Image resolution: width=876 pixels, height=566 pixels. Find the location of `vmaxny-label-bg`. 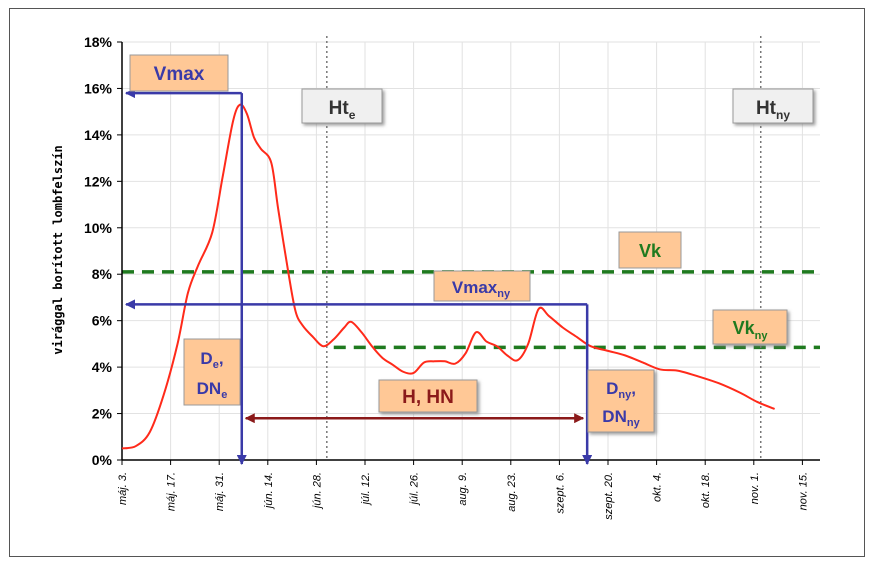

vmaxny-label-bg is located at coordinates (482, 286).